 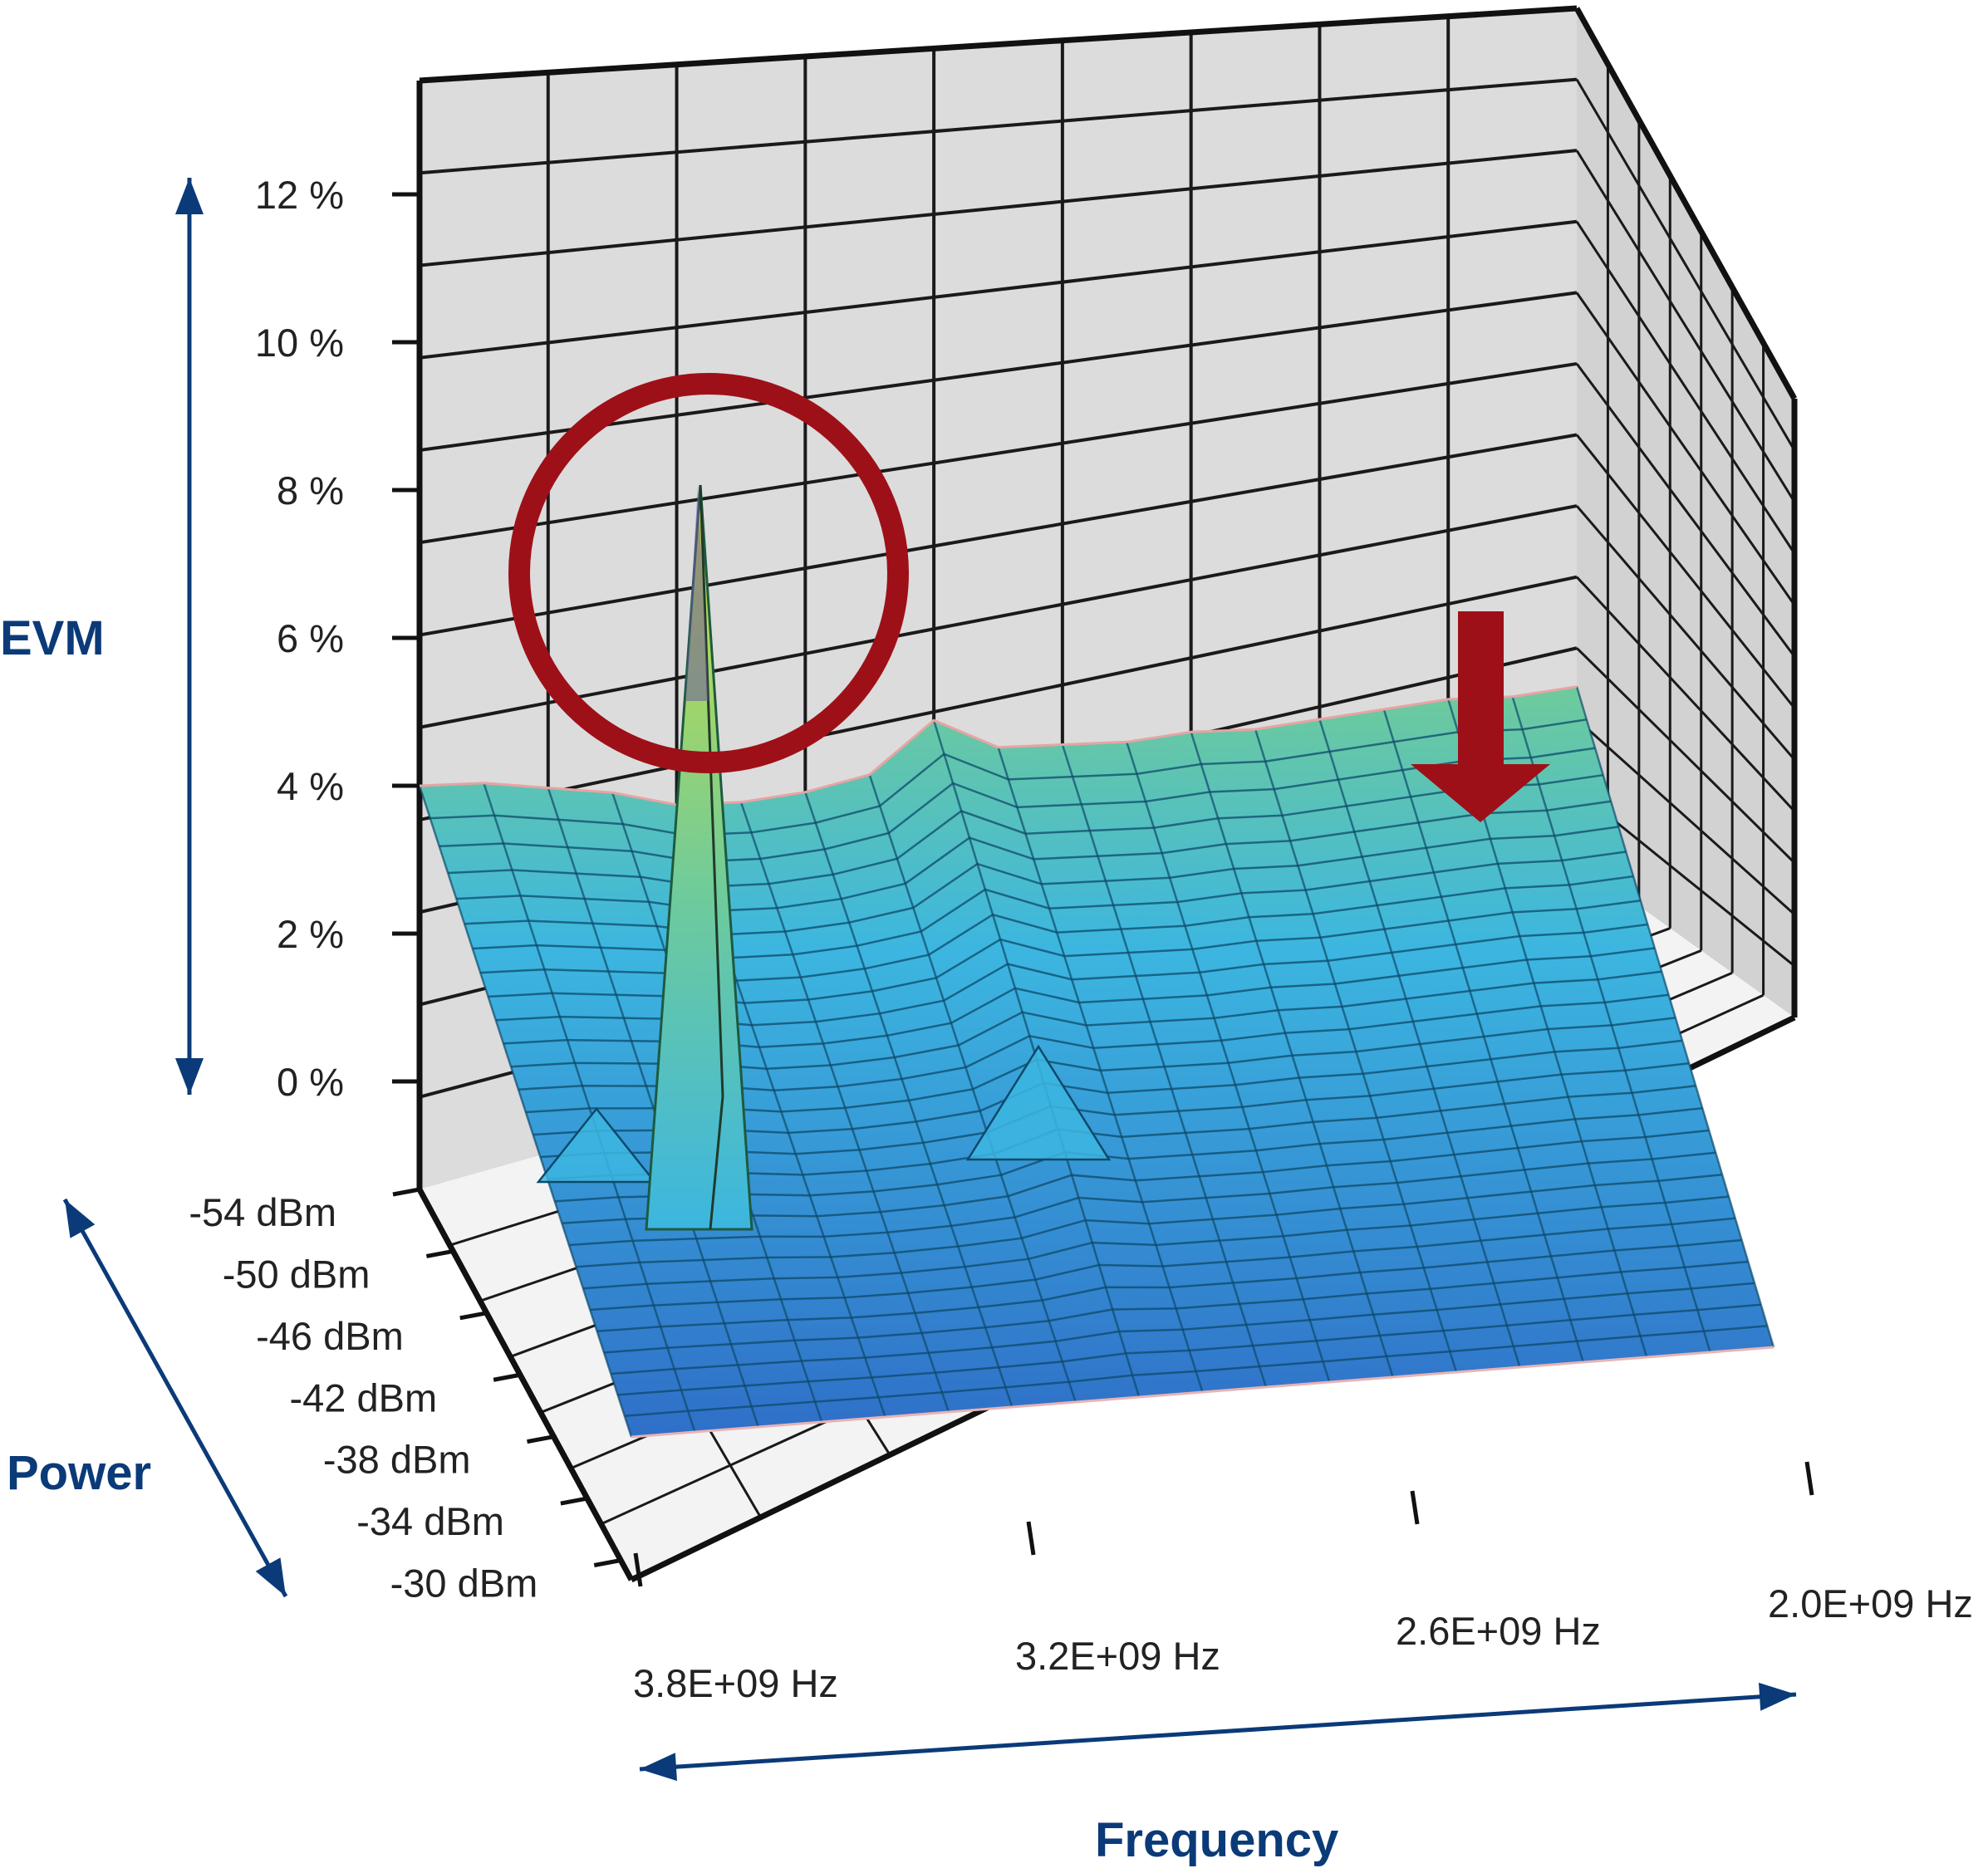 I want to click on z-tick-label: 4 %, so click(x=310, y=786).